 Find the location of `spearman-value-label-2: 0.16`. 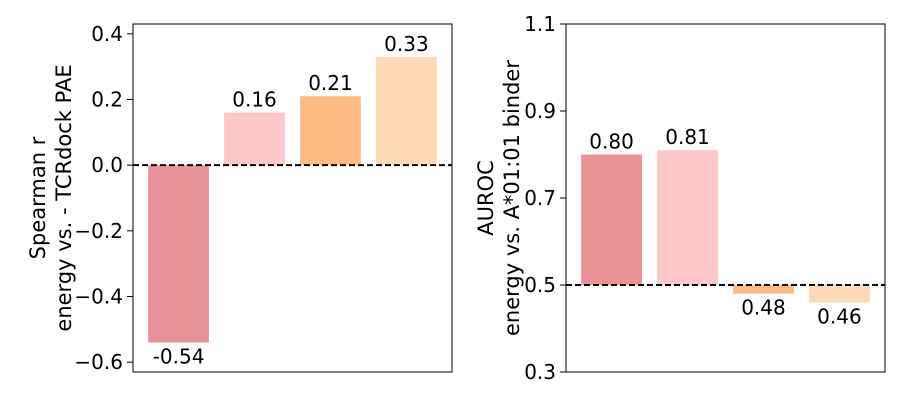

spearman-value-label-2: 0.16 is located at coordinates (254, 100).